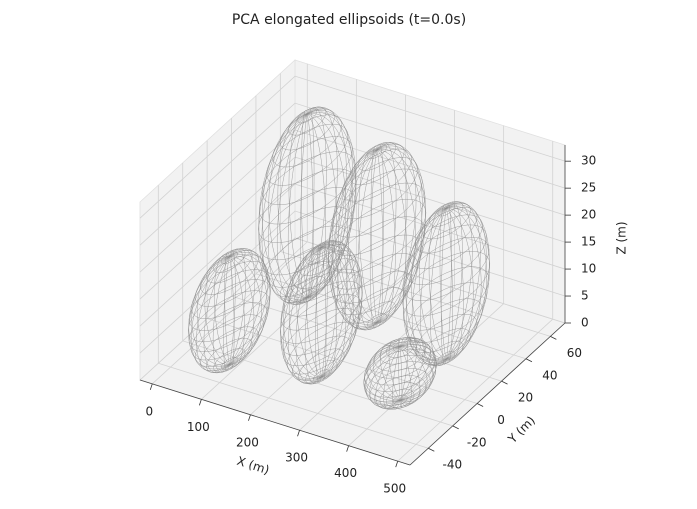 This screenshot has height=509, width=697. Describe the element at coordinates (588, 188) in the screenshot. I see `z-tick-label: 25` at that location.